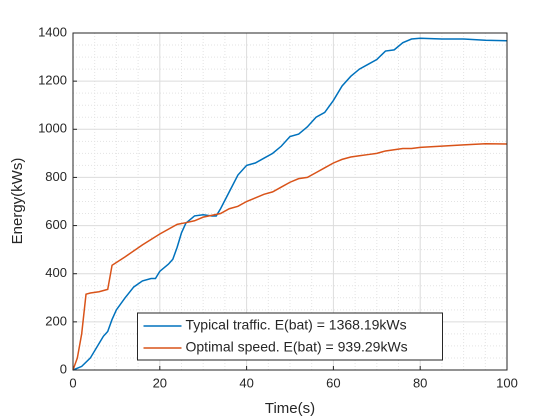  I want to click on legend-label: Optimal speed. E(bat) = 939.29kWs, so click(297, 347).